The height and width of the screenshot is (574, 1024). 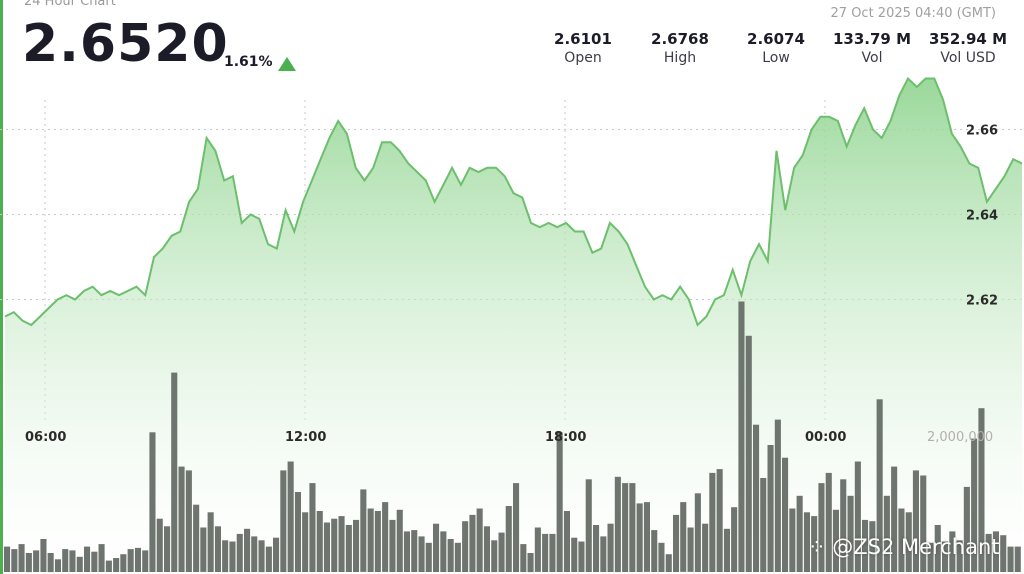 What do you see at coordinates (583, 58) in the screenshot?
I see `stat-open-label: Open` at bounding box center [583, 58].